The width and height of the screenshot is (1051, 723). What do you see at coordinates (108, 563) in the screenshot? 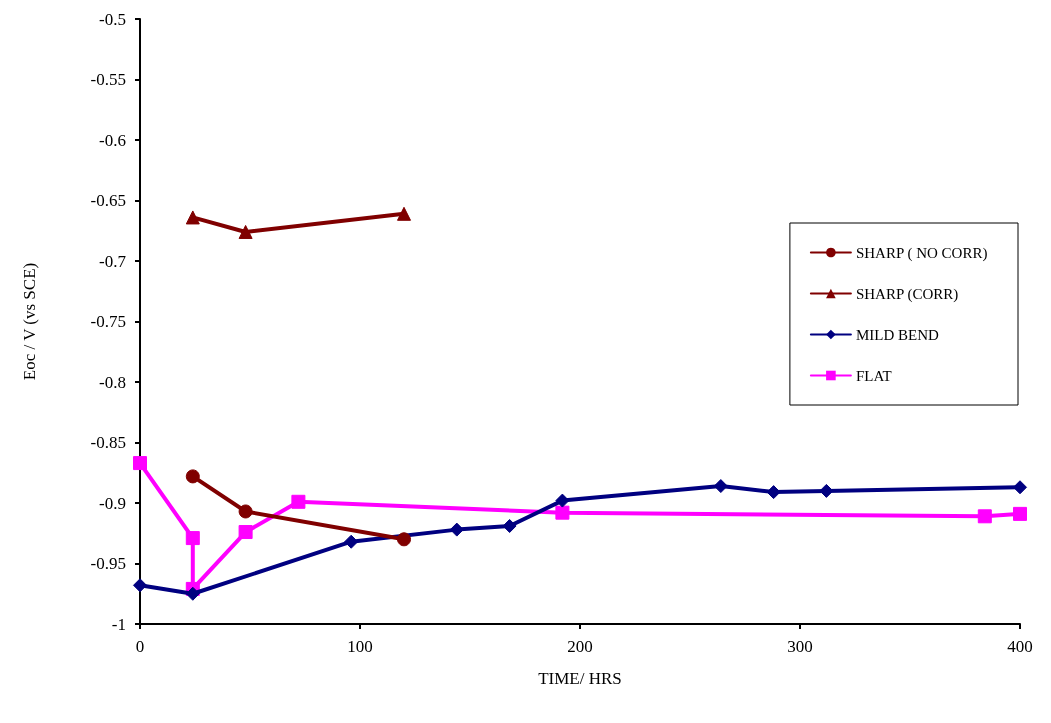
I see `y-tick-label: -0.95` at bounding box center [108, 563].